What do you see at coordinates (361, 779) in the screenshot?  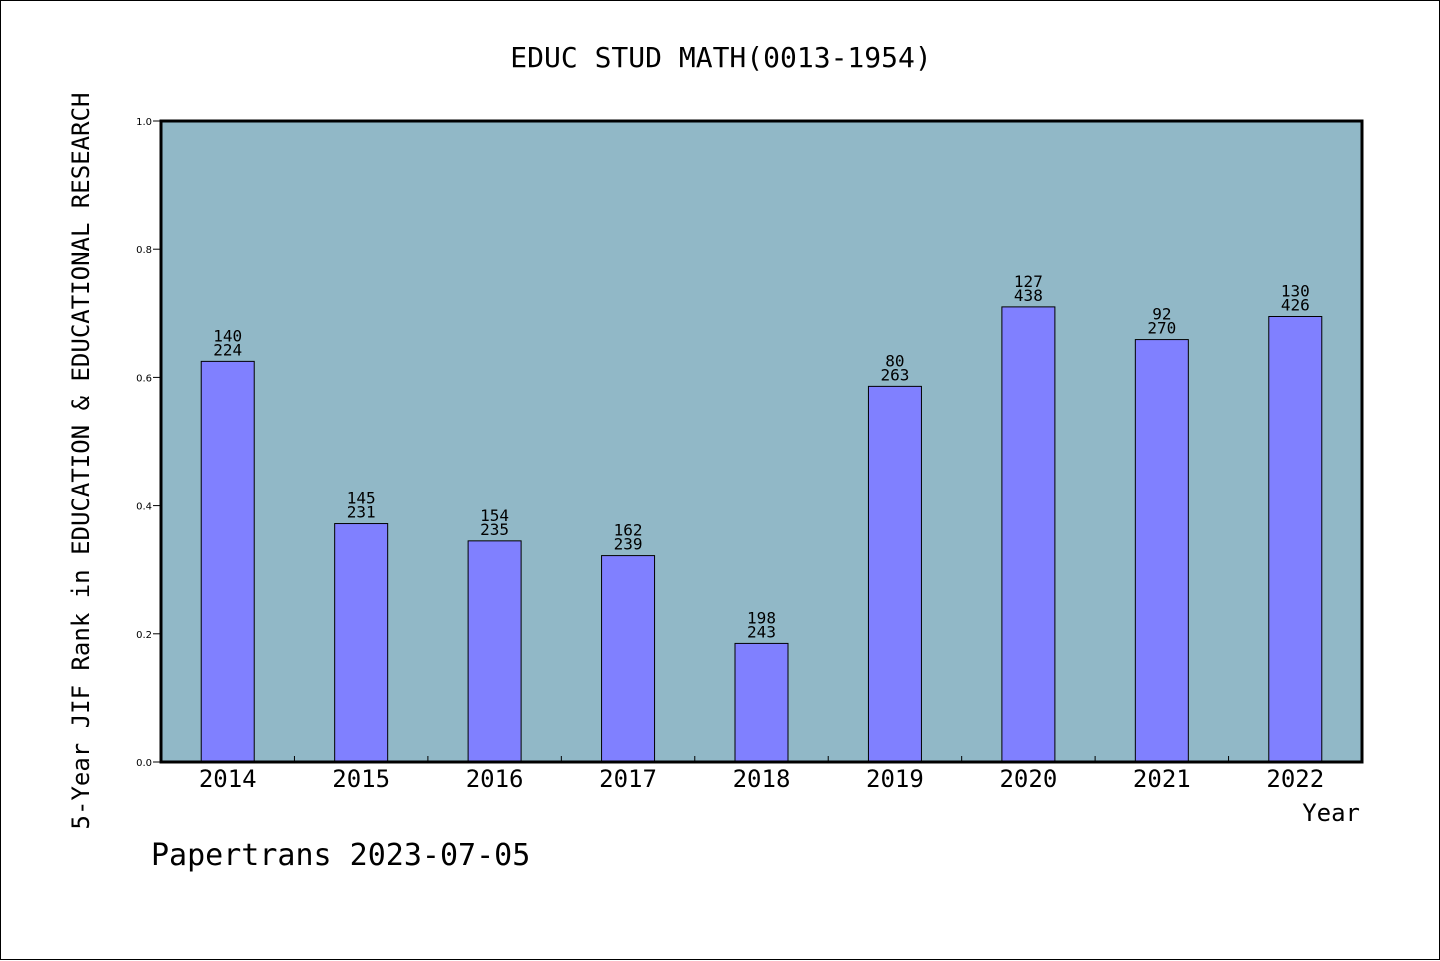 I see `x-tick-label-2015: 2015` at bounding box center [361, 779].